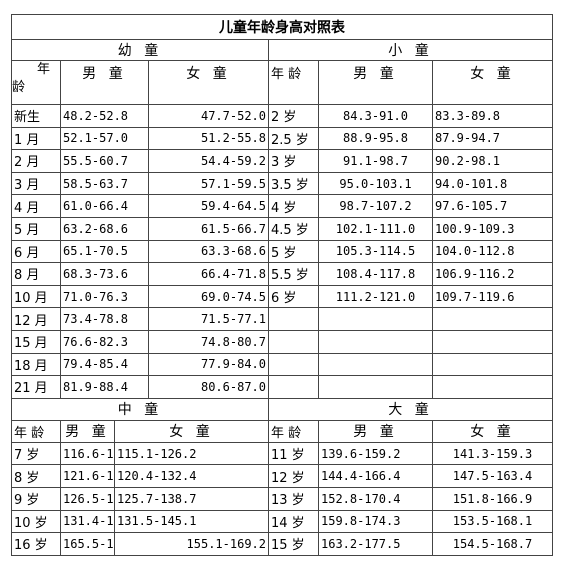  What do you see at coordinates (375, 499) in the screenshot?
I see `older-male-cell: 152.8-170.4` at bounding box center [375, 499].